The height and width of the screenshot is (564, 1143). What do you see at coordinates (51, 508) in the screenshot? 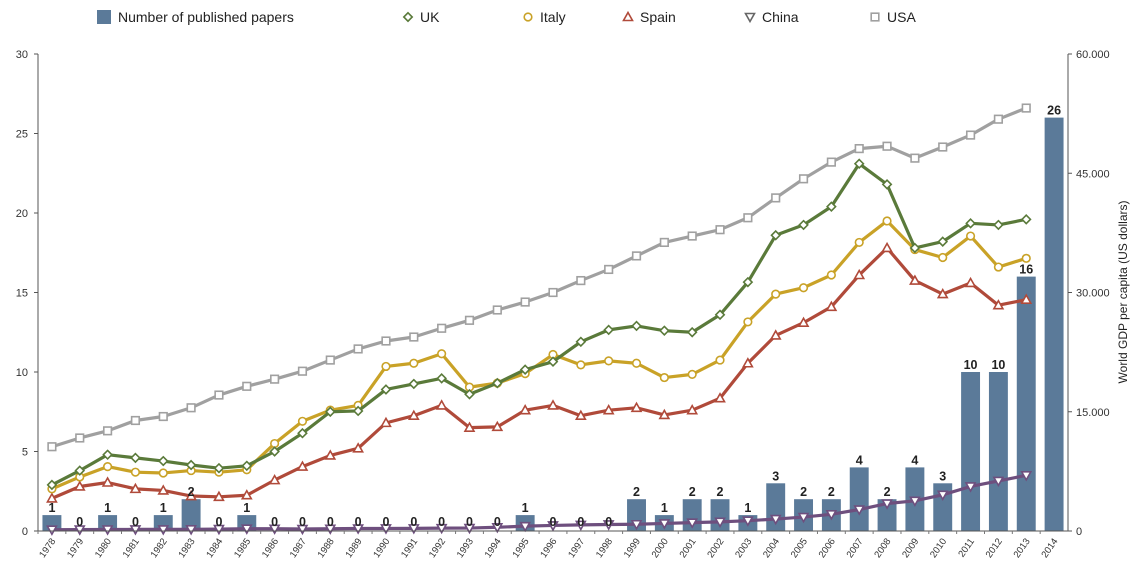
I see `bar-value-label: 1` at bounding box center [51, 508].